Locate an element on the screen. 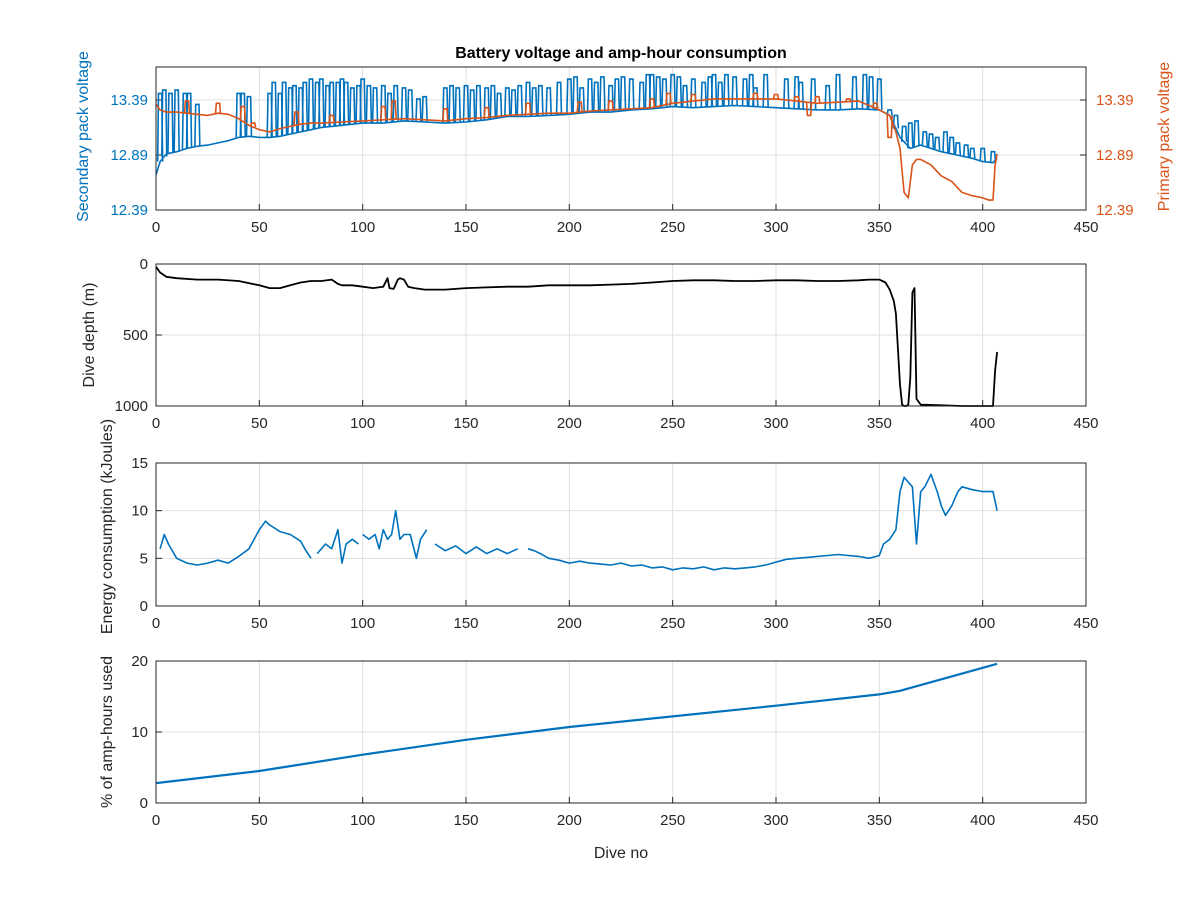 Image resolution: width=1200 pixels, height=900 pixels. right-y-tick-label: 13.39 is located at coordinates (1115, 100).